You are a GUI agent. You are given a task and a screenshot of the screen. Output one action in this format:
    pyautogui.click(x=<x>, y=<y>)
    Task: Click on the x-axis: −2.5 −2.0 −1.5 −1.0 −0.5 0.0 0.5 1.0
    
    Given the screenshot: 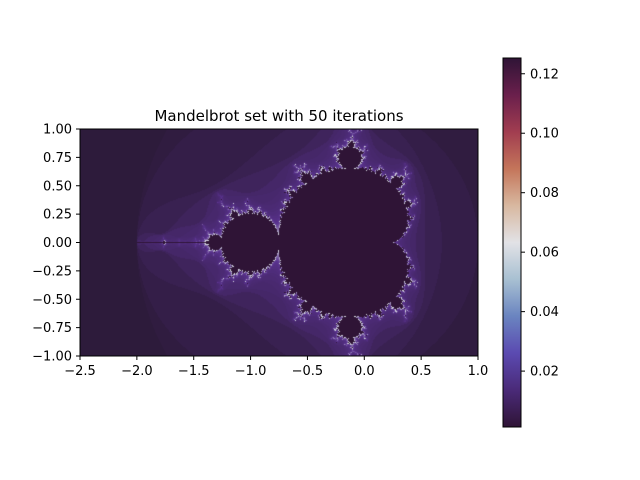 What is the action you would take?
    pyautogui.click(x=276, y=367)
    